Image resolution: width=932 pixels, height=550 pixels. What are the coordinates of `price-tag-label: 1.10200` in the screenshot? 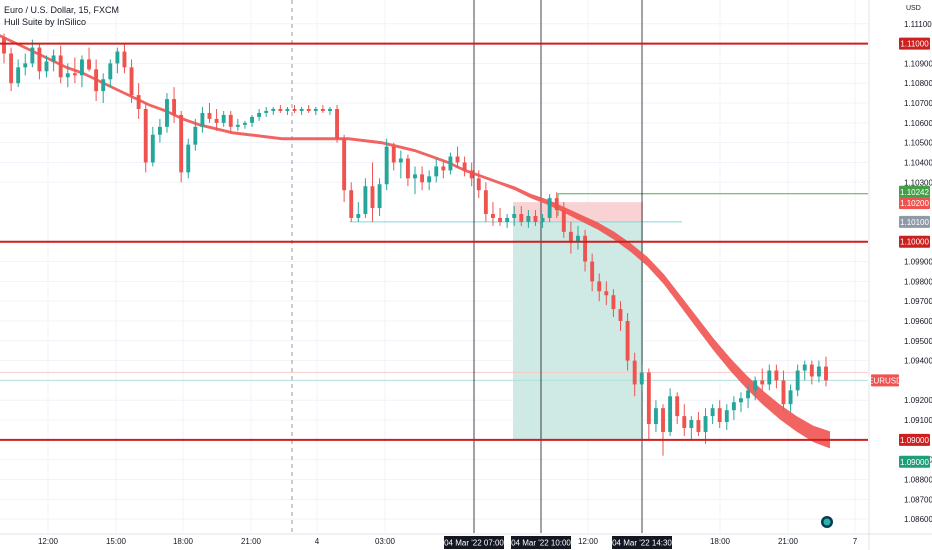 It's located at (914, 203).